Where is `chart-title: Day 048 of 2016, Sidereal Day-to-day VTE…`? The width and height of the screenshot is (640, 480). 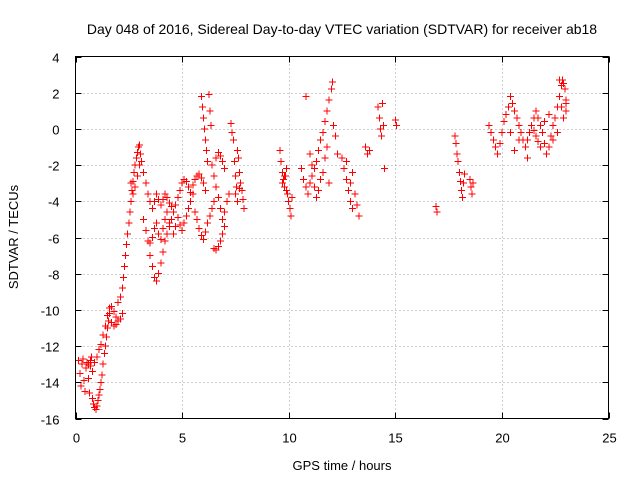
chart-title: Day 048 of 2016, Sidereal Day-to-day VTE… is located at coordinates (342, 29).